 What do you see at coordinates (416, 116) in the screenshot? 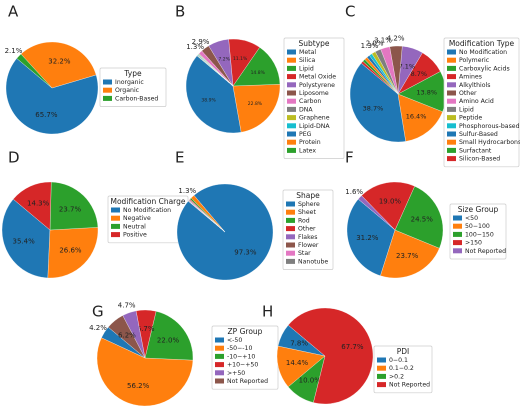
I see `value-label: 16.4%` at bounding box center [416, 116].